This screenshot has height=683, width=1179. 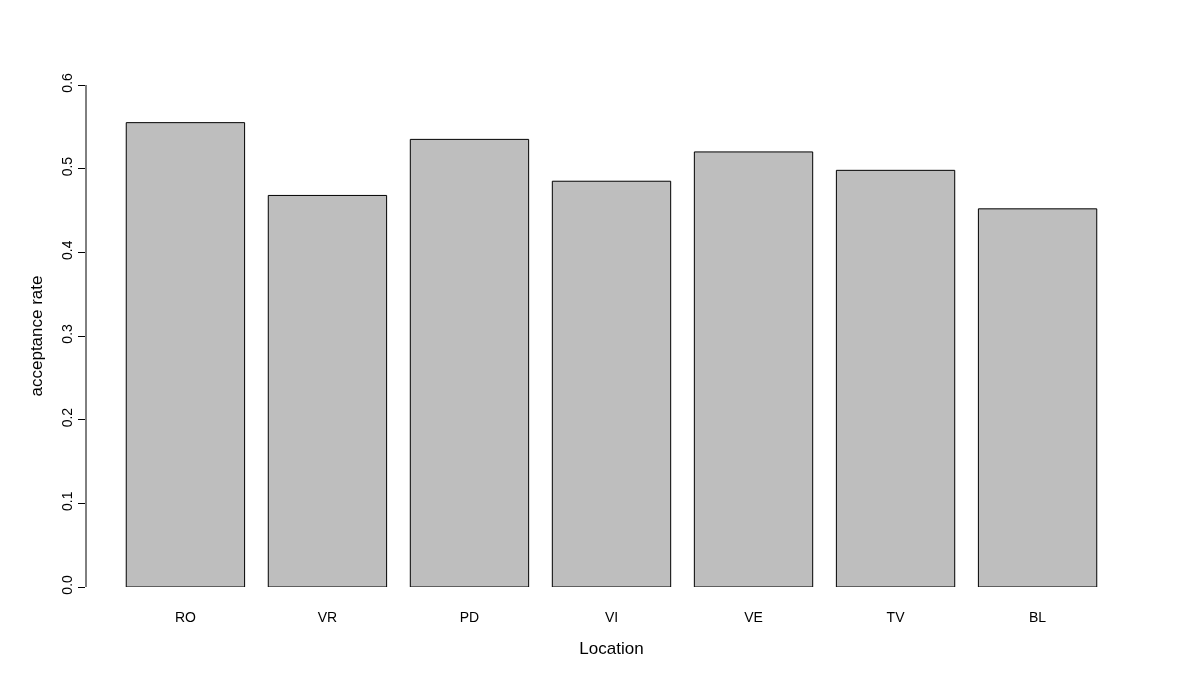 What do you see at coordinates (753, 617) in the screenshot?
I see `x-tick-label: VE` at bounding box center [753, 617].